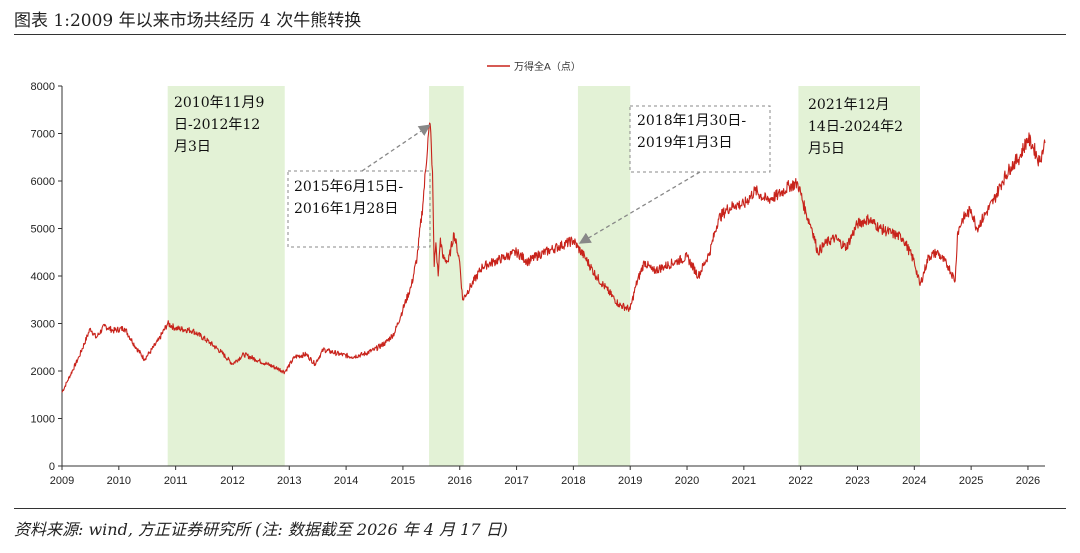 Image resolution: width=1080 pixels, height=553 pixels. What do you see at coordinates (346, 481) in the screenshot?
I see `x-tick-label: 2014` at bounding box center [346, 481].